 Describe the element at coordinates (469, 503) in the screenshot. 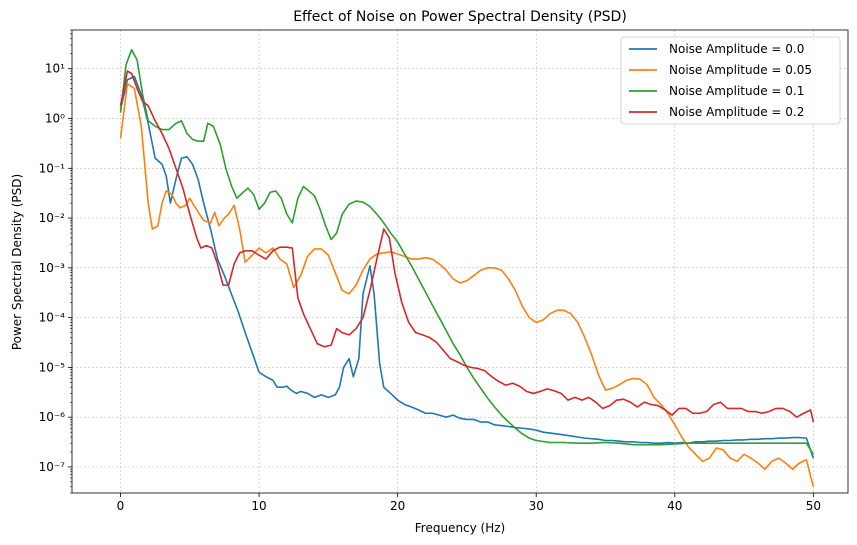

I see `x-axis: 0 10 20 30 40 50` at that location.